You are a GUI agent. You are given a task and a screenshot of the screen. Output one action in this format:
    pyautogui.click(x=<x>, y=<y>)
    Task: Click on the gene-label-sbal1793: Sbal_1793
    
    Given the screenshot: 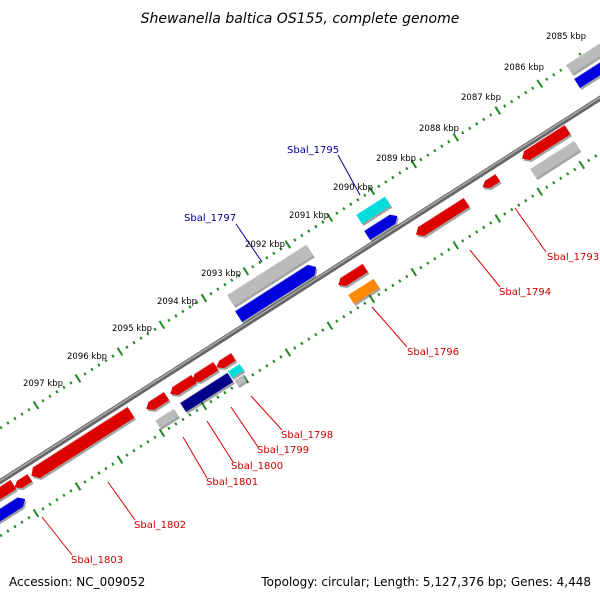 What is the action you would take?
    pyautogui.click(x=573, y=257)
    